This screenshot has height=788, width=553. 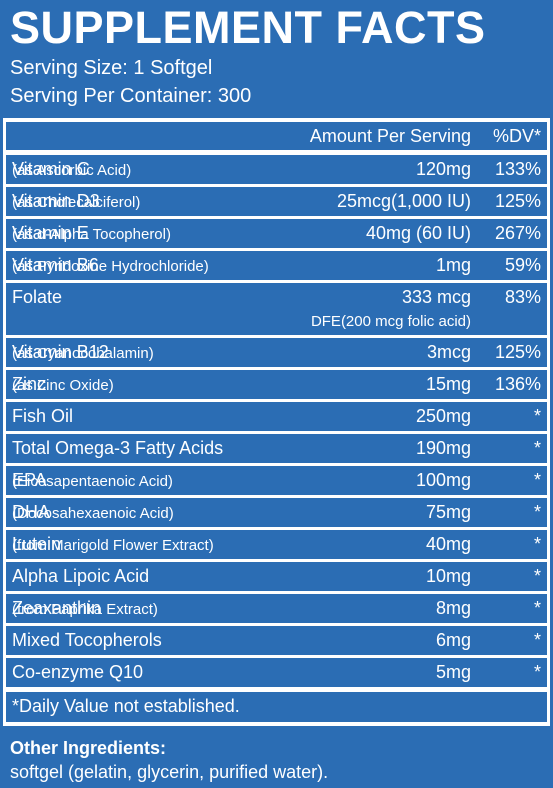 I want to click on footnote-row: *Daily Value not established., so click(x=276, y=707).